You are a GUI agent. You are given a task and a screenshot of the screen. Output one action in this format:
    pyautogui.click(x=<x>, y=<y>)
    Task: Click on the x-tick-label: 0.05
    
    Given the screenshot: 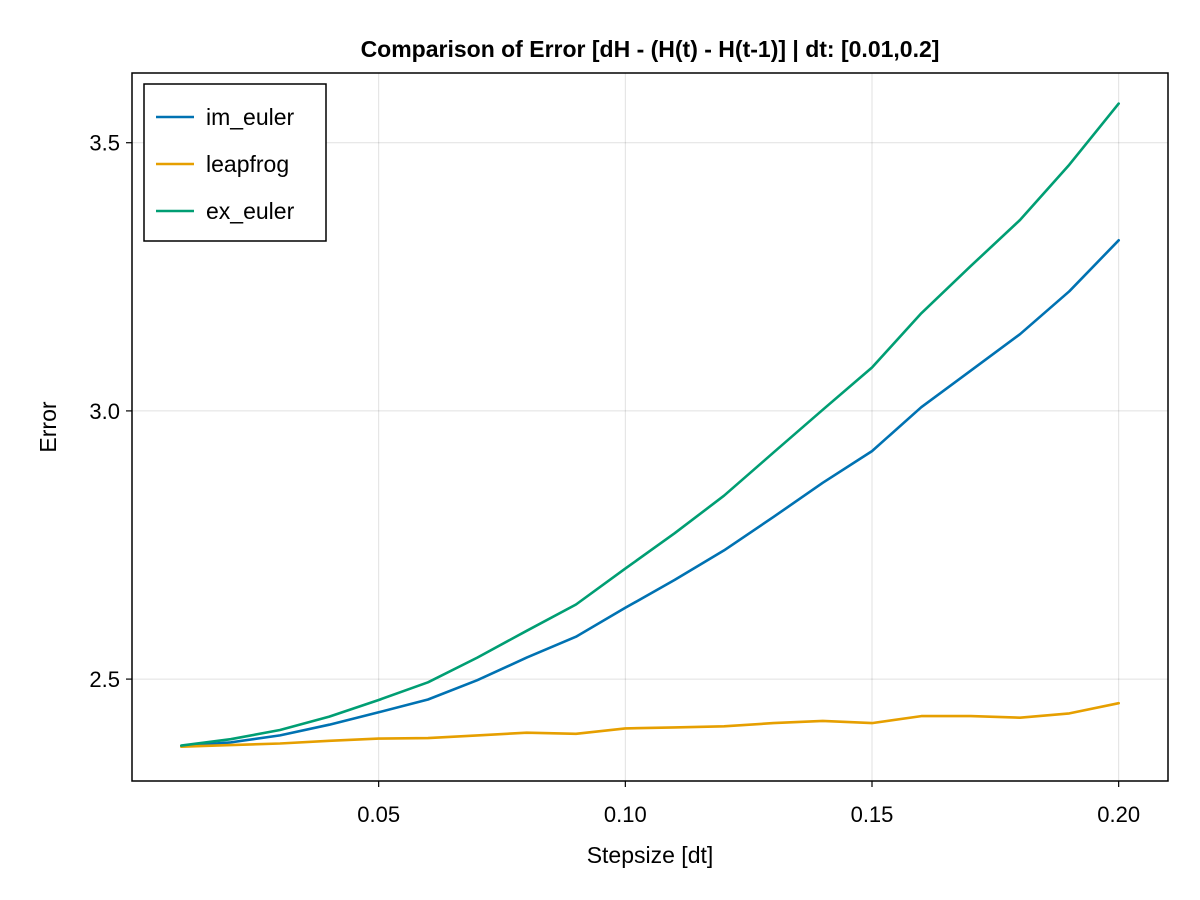 What is the action you would take?
    pyautogui.click(x=378, y=814)
    